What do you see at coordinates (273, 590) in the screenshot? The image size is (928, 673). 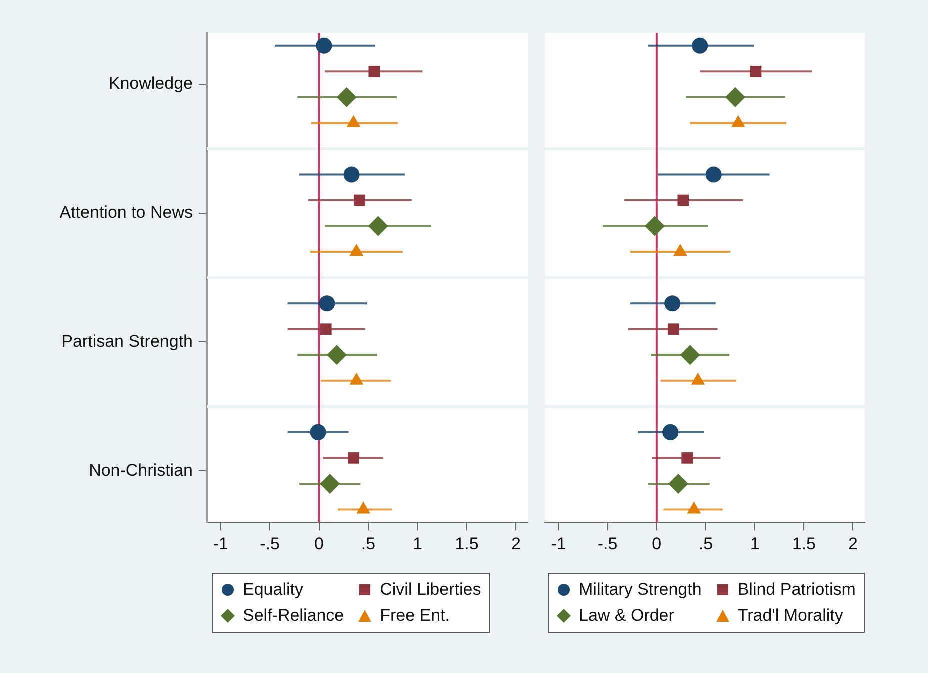 I see `legend-label: Equality` at bounding box center [273, 590].